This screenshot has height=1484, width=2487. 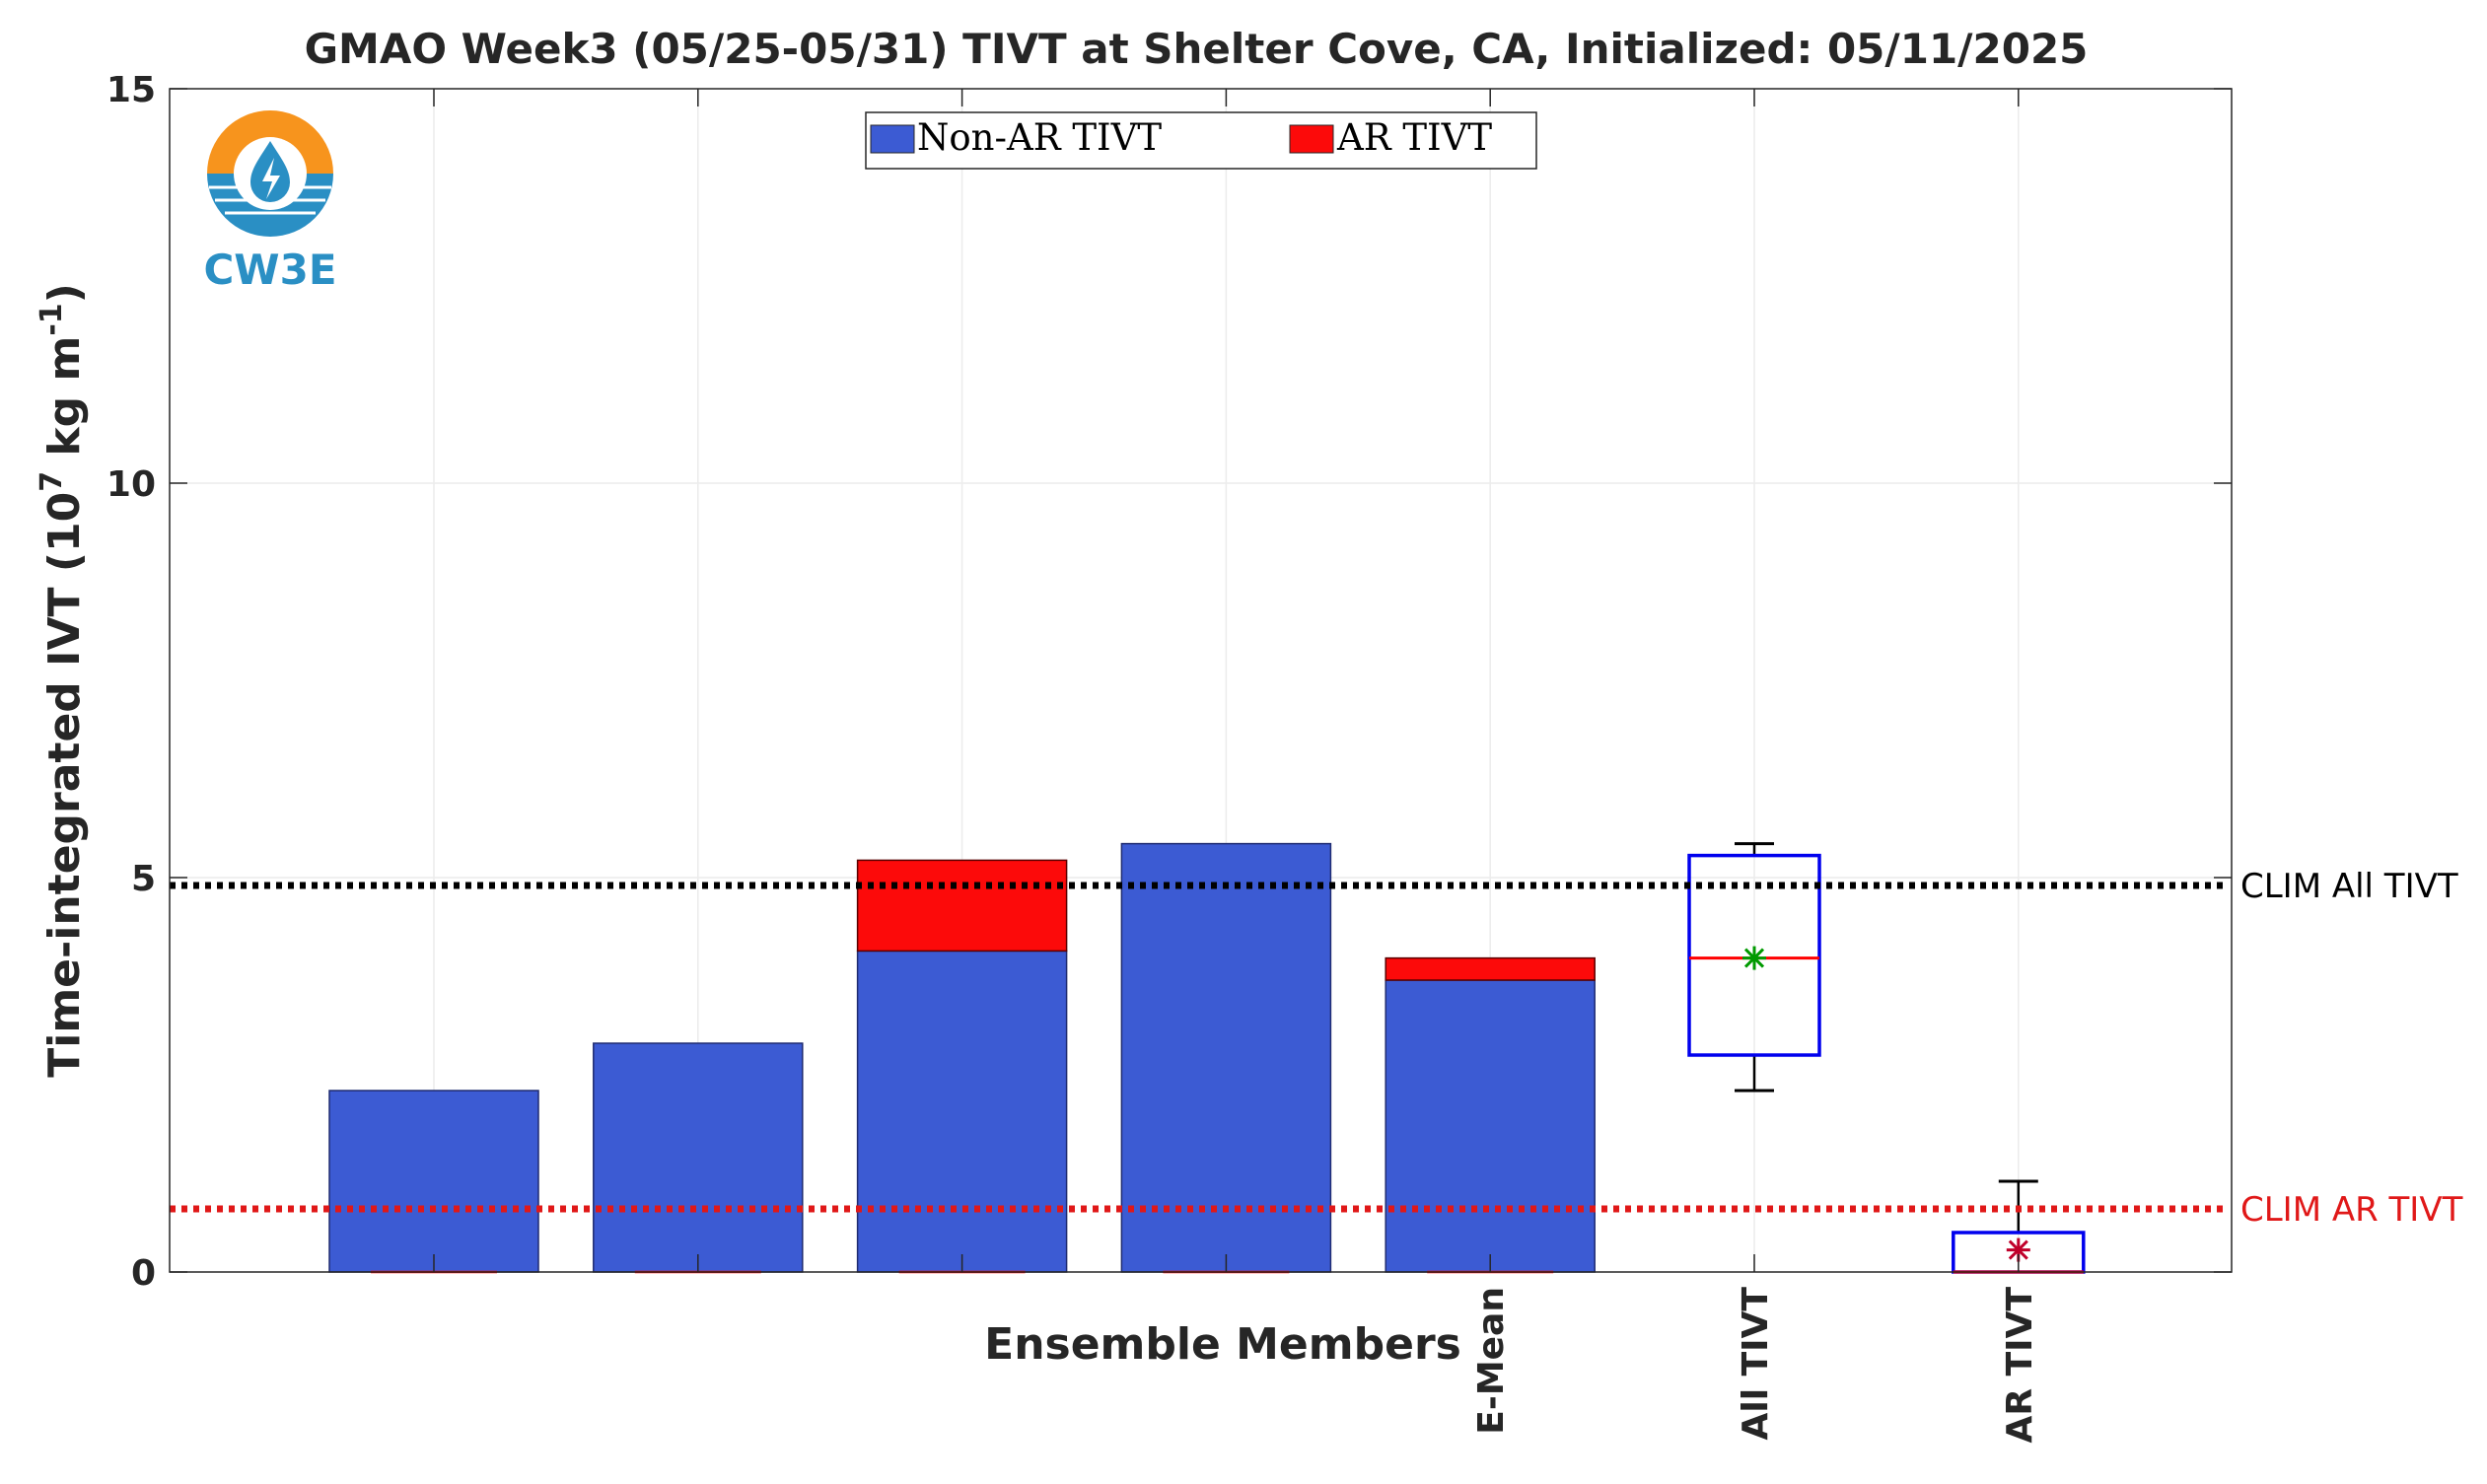 I want to click on y-axis-label-sup2: -1, so click(x=52, y=319).